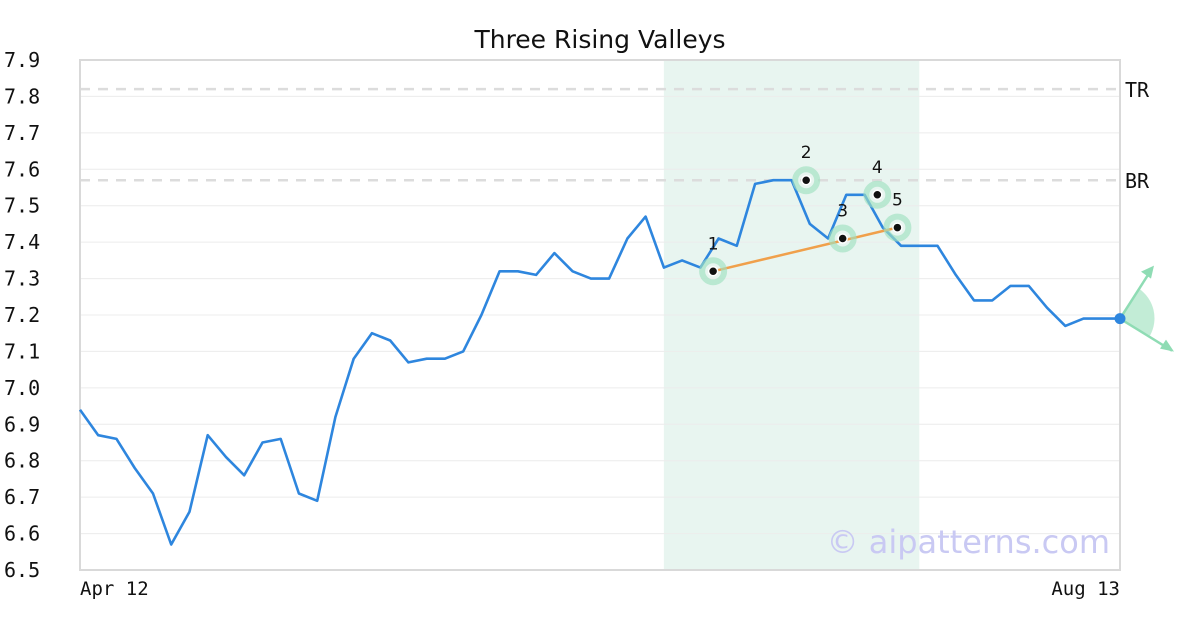 This screenshot has width=1200, height=630. I want to click on watermark: © aipatterns.com, so click(968, 542).